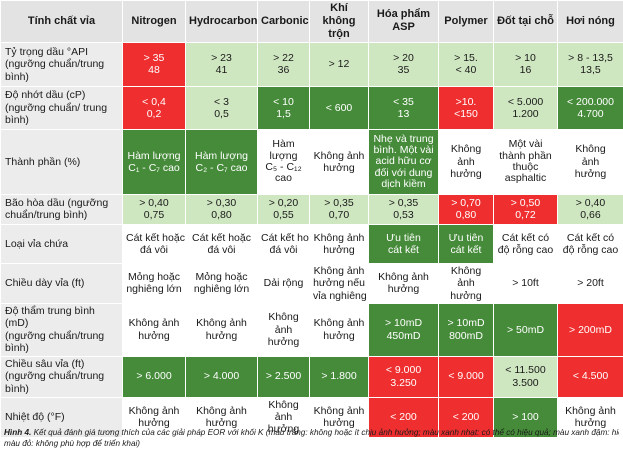 The width and height of the screenshot is (623, 458). What do you see at coordinates (45, 363) in the screenshot?
I see `row-label-line: Chiều sâu vỉa (ft)` at bounding box center [45, 363].